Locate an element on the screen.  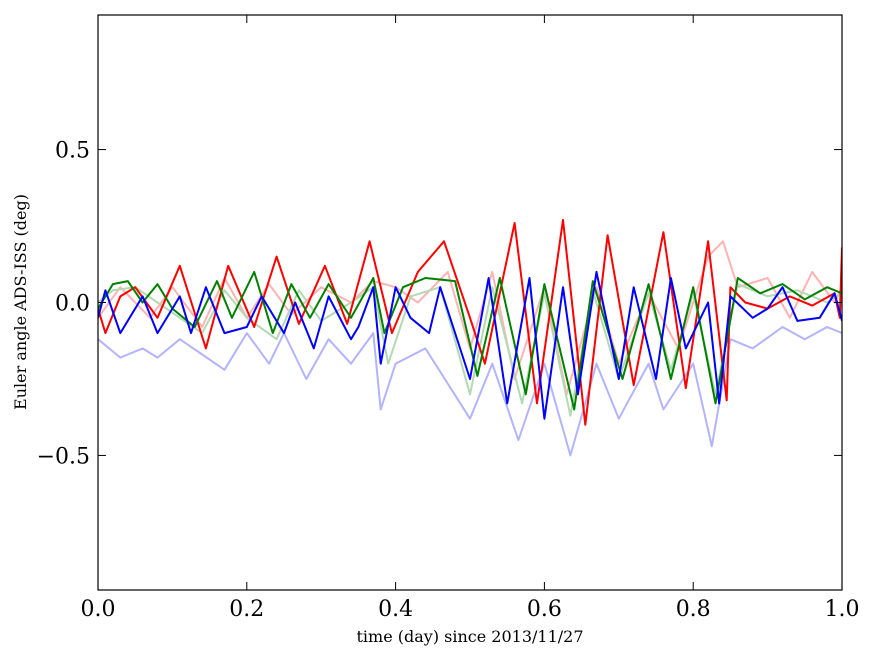
x-axis-label: time (day) since 2013/11/27 is located at coordinates (469, 636).